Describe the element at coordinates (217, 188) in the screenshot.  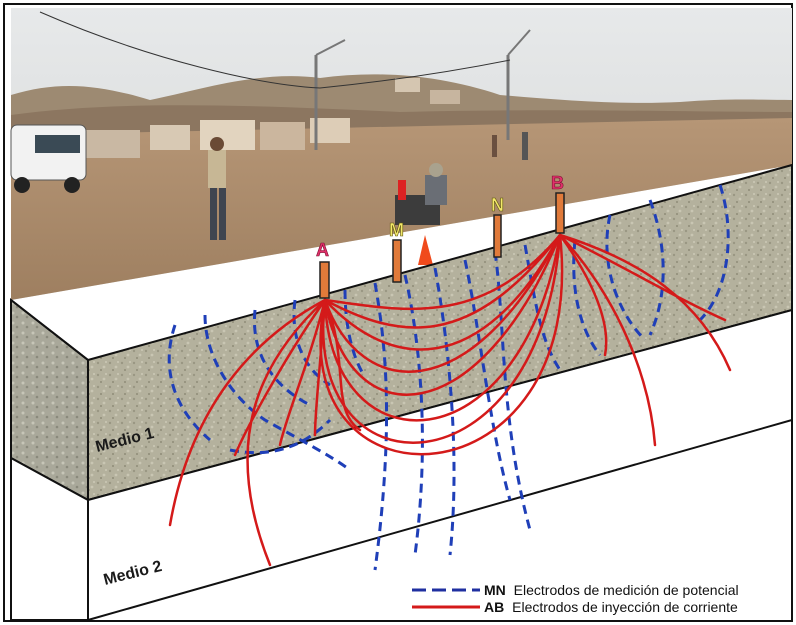
I see `person-standing` at that location.